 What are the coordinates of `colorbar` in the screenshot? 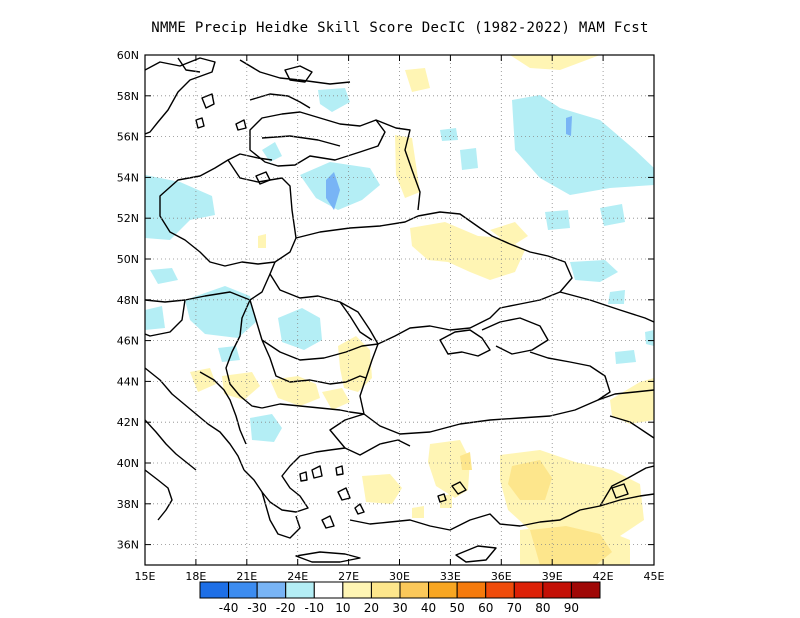 It's located at (400, 590).